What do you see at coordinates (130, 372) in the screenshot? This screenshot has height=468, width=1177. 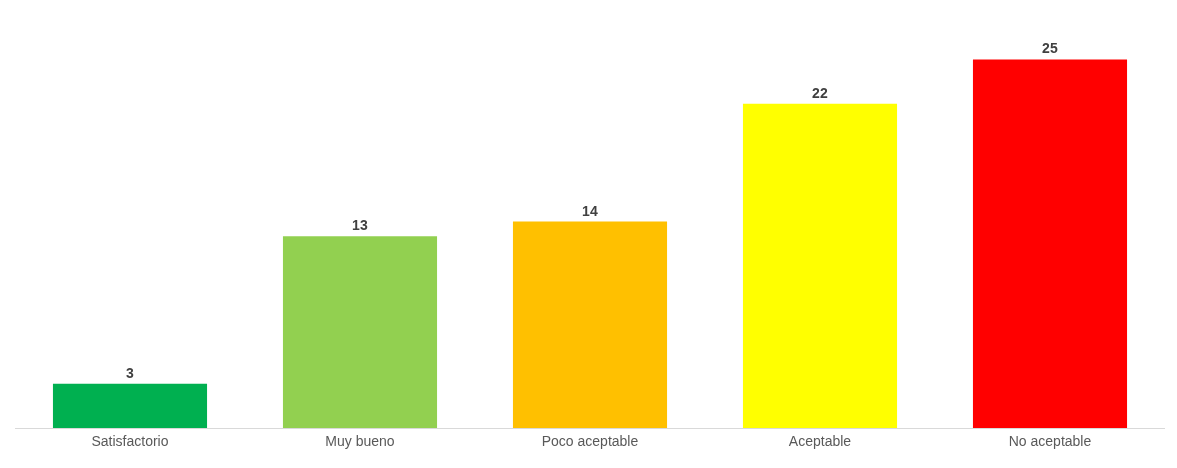 I see `data-label: 3` at bounding box center [130, 372].